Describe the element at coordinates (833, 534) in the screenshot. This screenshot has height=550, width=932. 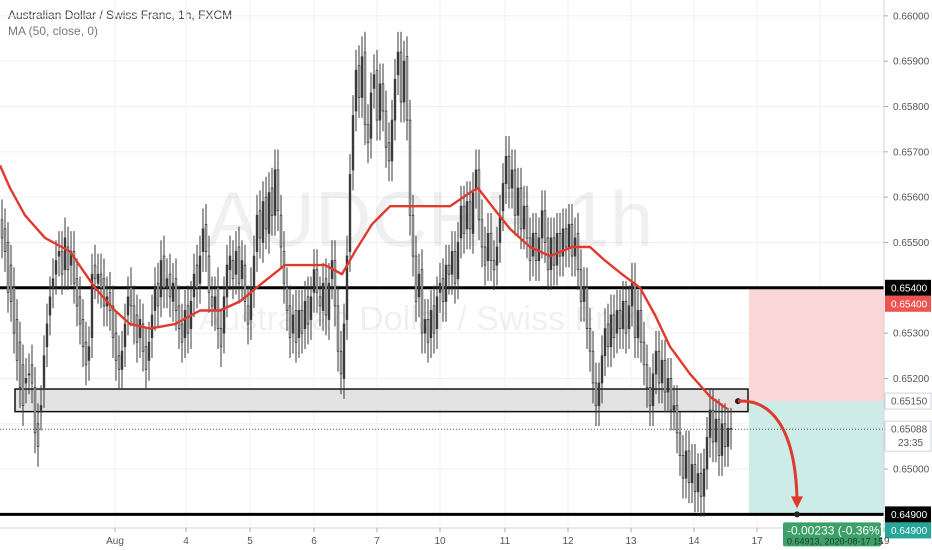
I see `position-pnl-label: -0.00233 (-0.36%)0.64913, 2020-08-17 15` at that location.